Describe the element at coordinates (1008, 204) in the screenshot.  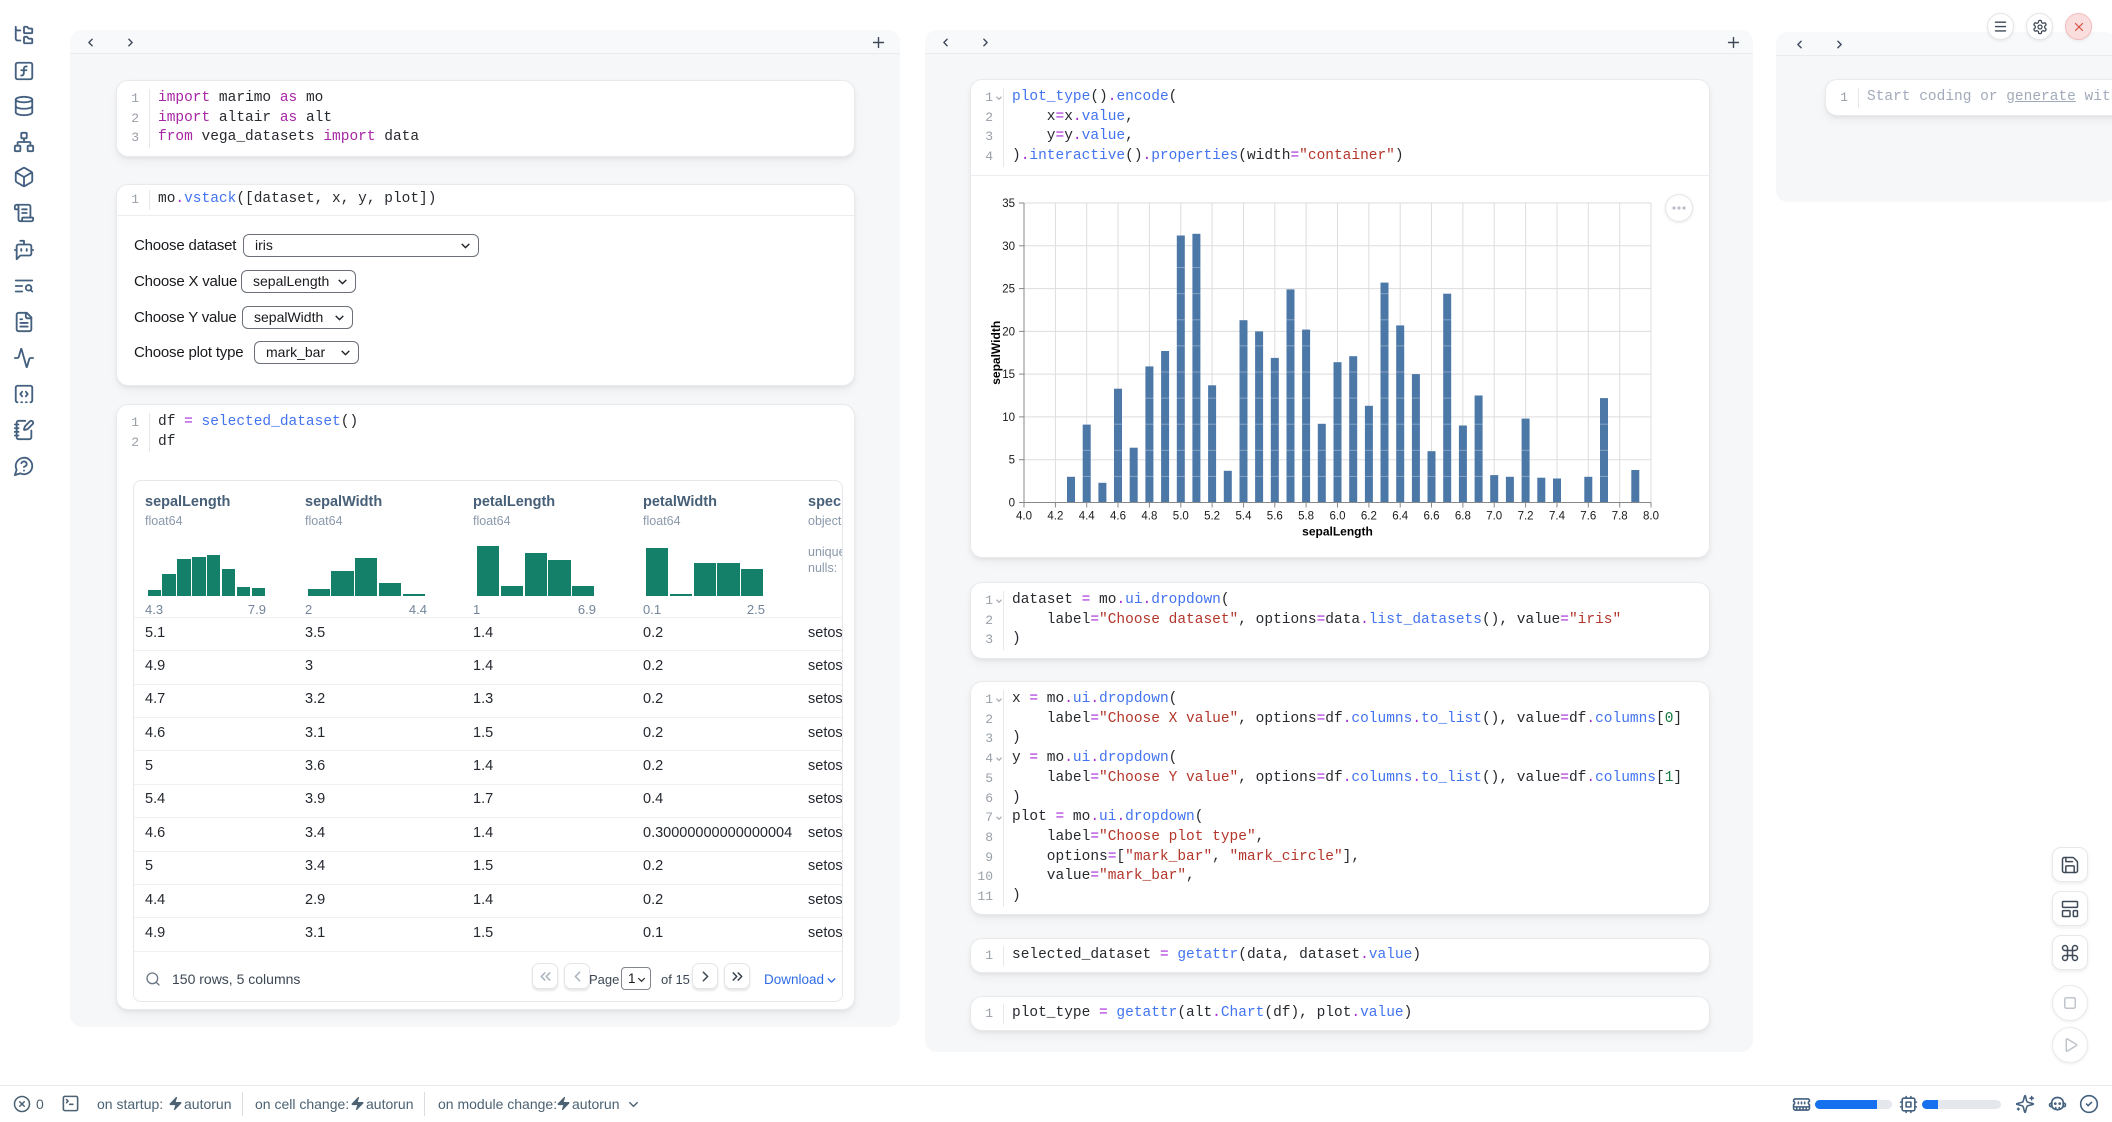
I see `svg-text: 35` at that location.